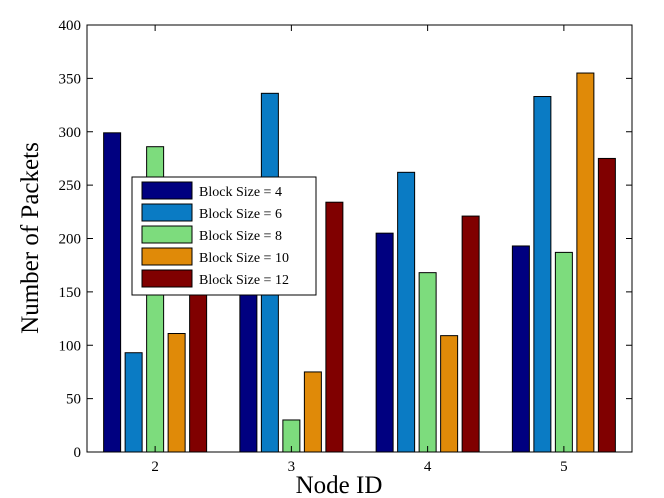 The width and height of the screenshot is (664, 498). Describe the element at coordinates (70, 79) in the screenshot. I see `y-tick-label: 350` at that location.